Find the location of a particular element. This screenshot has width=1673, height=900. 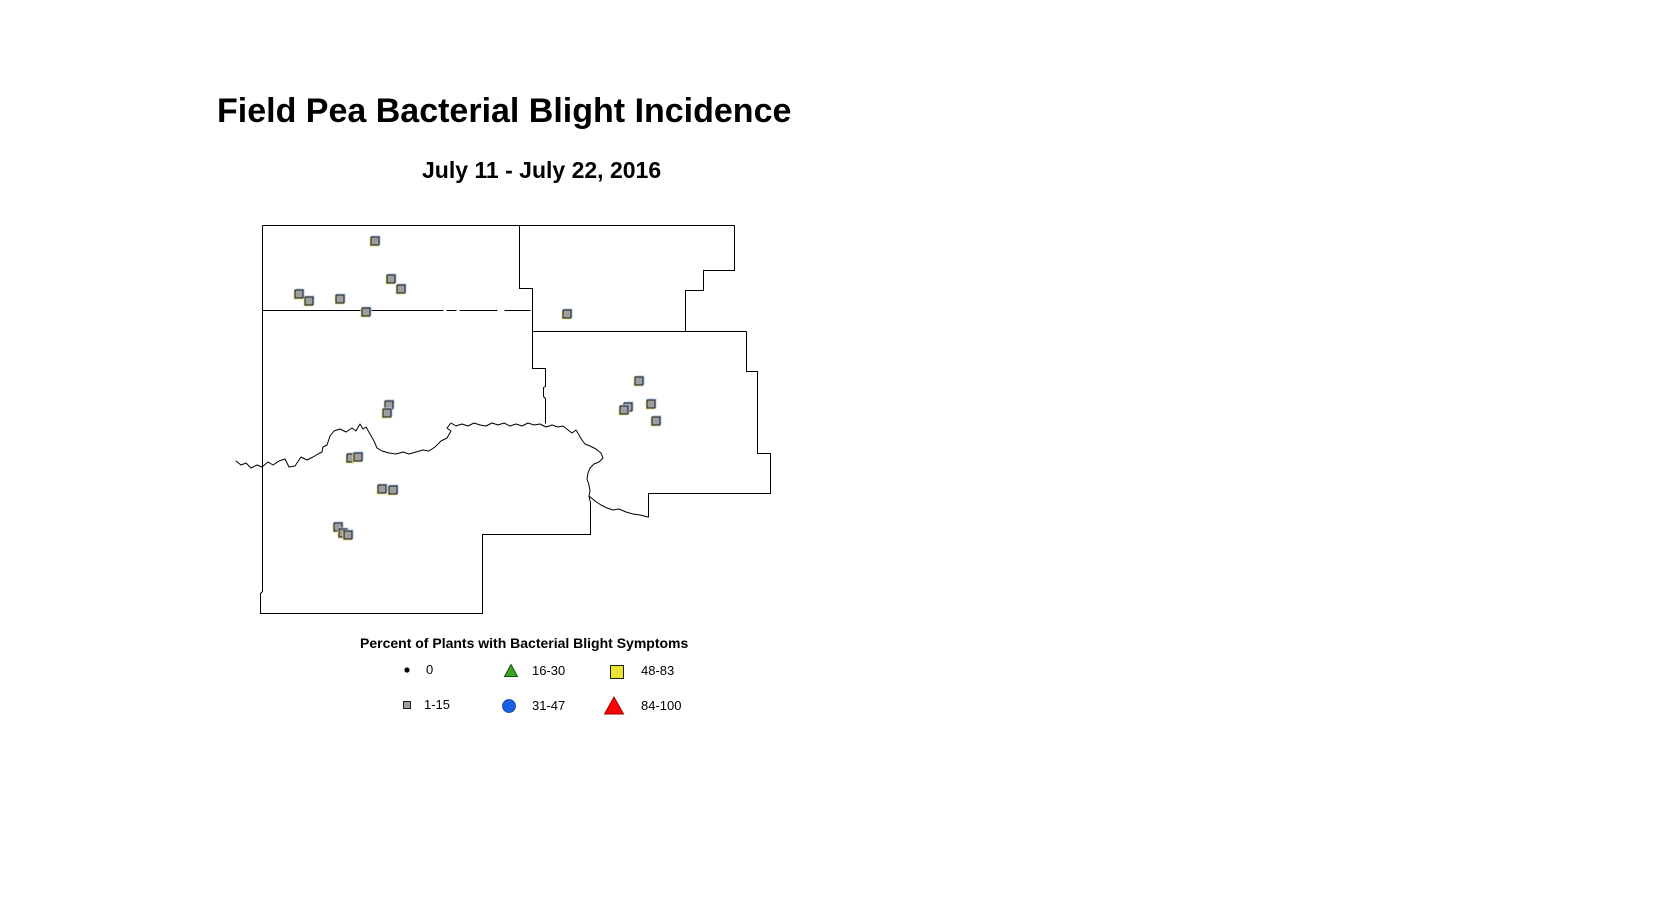

legend-small-square-symbol is located at coordinates (407, 705).